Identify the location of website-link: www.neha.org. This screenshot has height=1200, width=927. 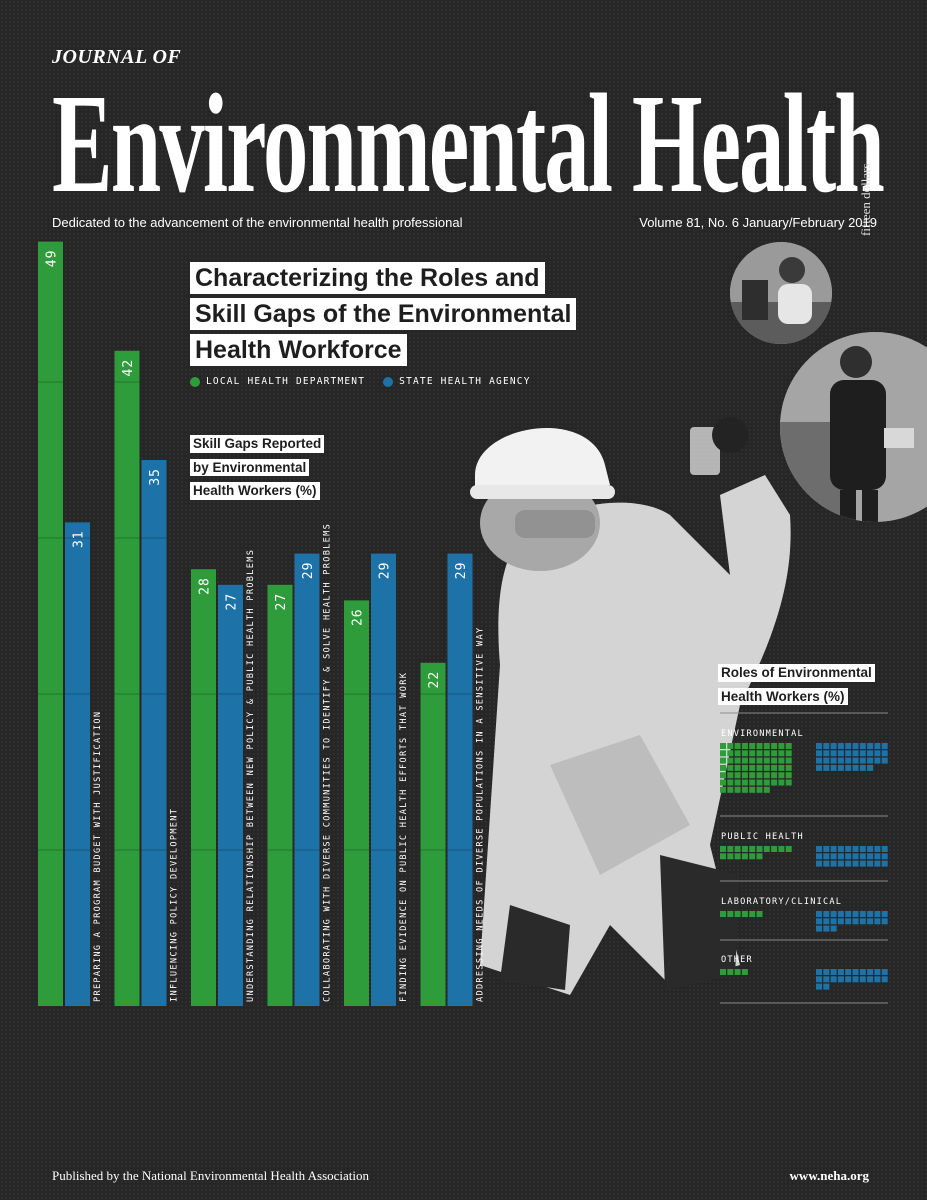
(829, 1175).